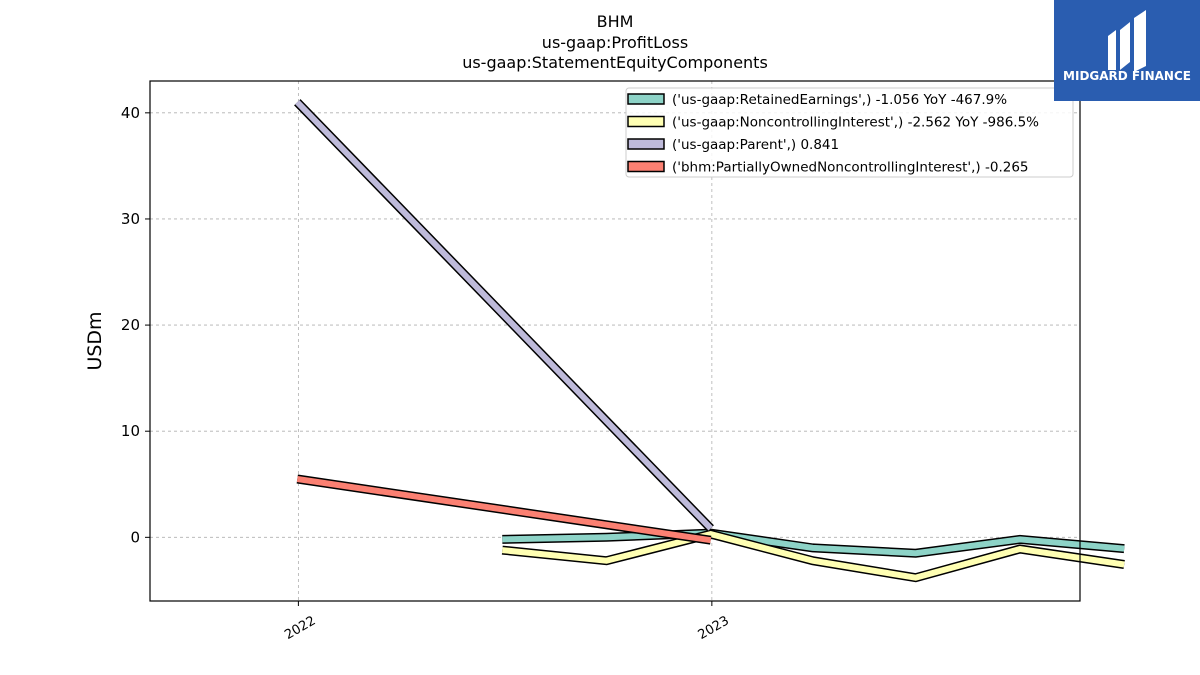 This screenshot has width=1200, height=675. Describe the element at coordinates (130, 219) in the screenshot. I see `y-tick-label: 30` at that location.